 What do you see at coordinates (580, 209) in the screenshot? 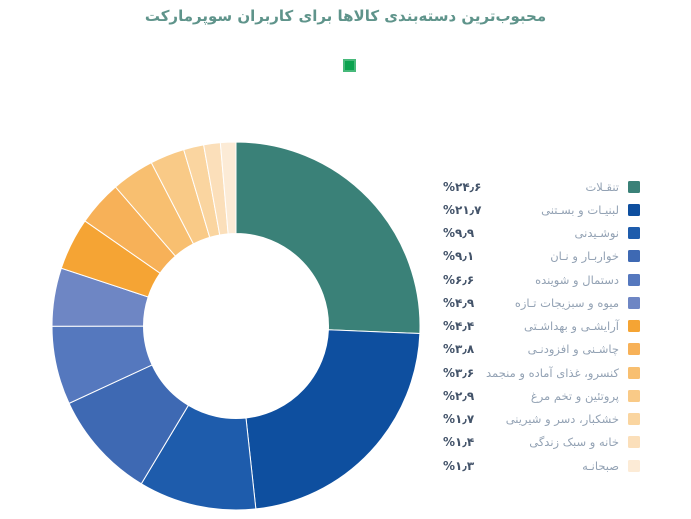
I see `legend-label: لبنیـات و بسـتنی` at bounding box center [580, 209].